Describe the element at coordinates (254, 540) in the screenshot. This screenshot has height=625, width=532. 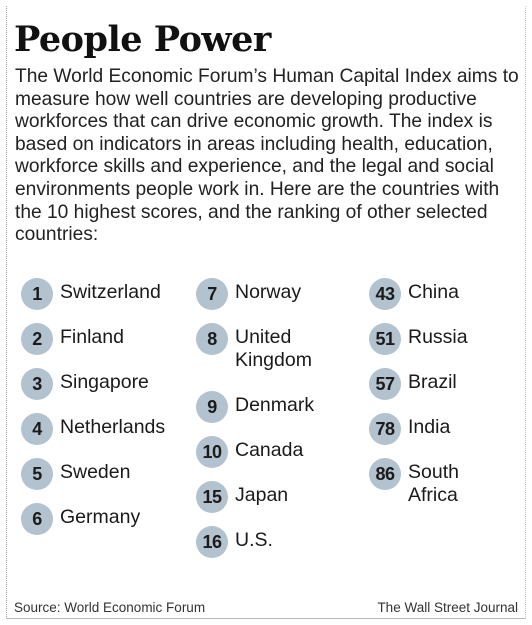
I see `country-name: U.S.` at that location.